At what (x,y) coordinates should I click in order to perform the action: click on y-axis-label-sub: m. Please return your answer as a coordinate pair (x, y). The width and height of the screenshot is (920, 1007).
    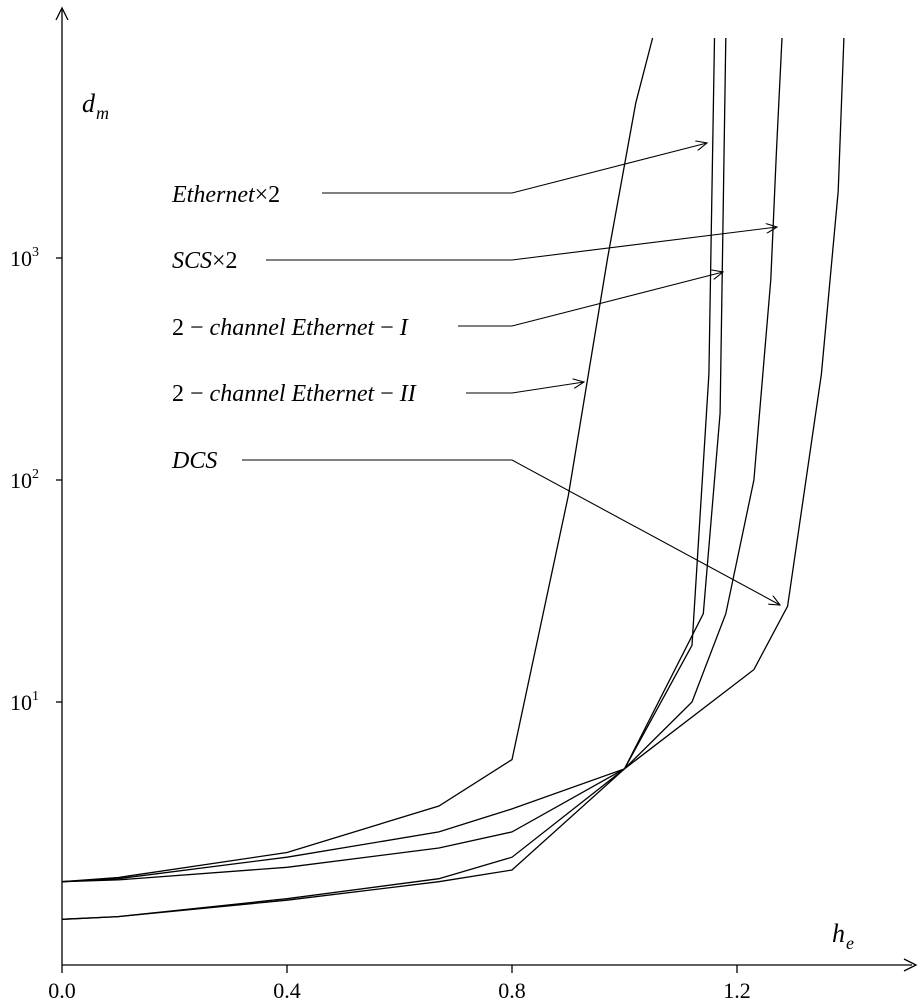
    Looking at the image, I should click on (102, 113).